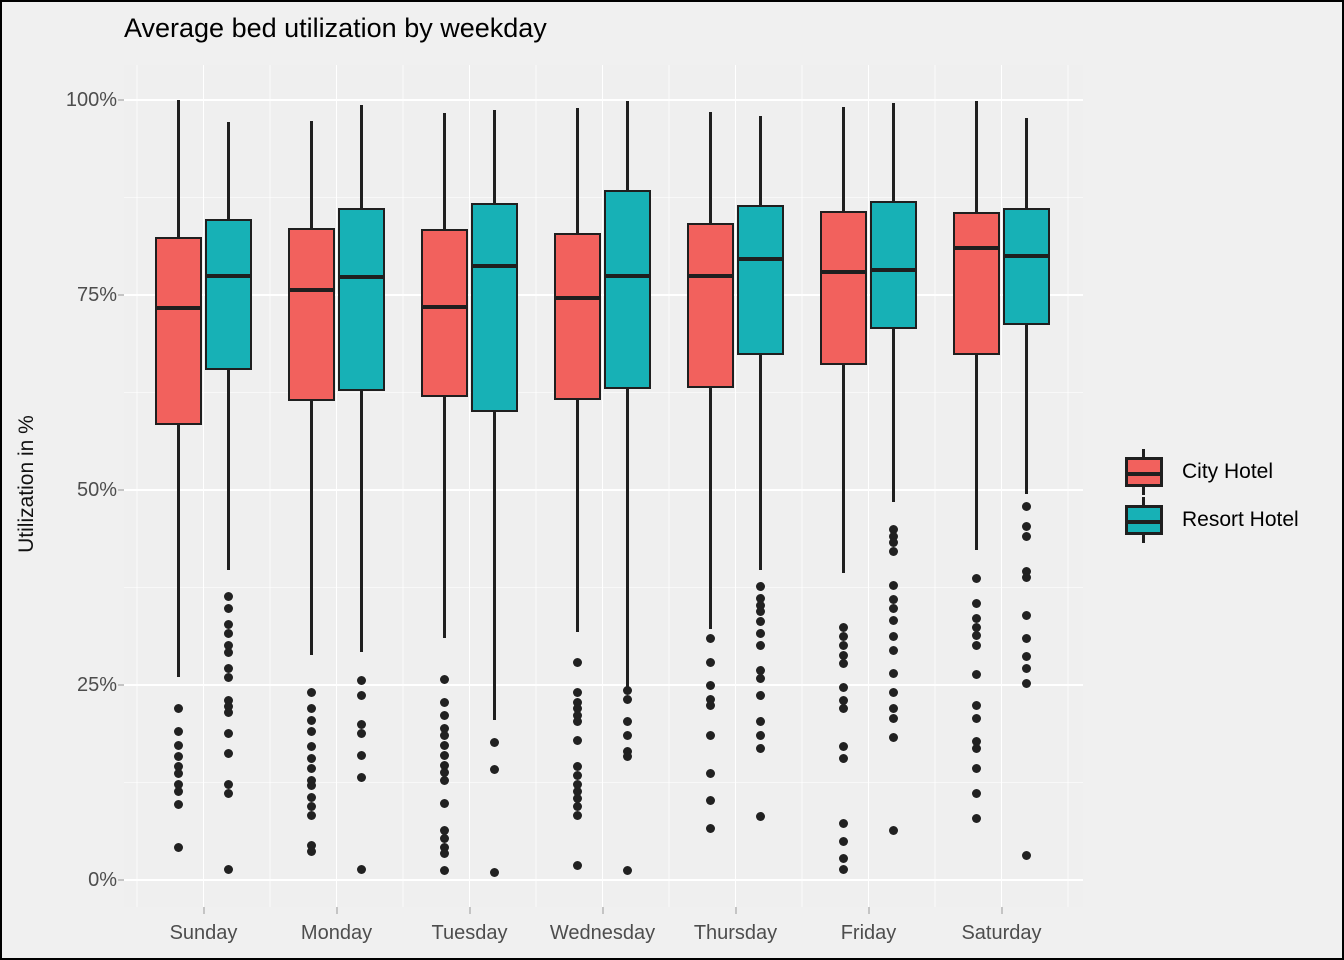  I want to click on median-thursday-city-hotel, so click(710, 275).